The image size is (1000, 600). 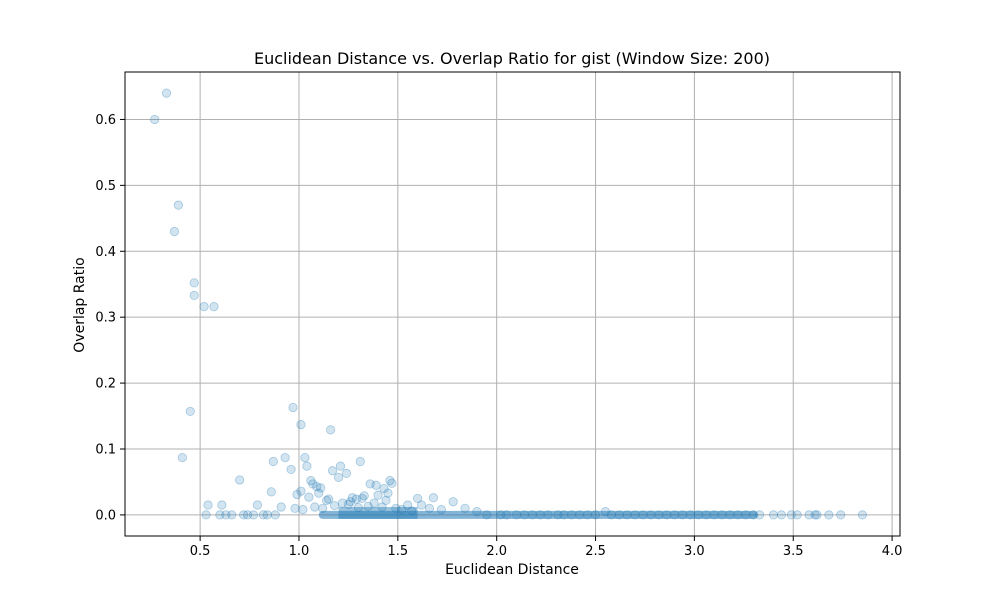 What do you see at coordinates (200, 551) in the screenshot?
I see `x-tick-label: 0.5` at bounding box center [200, 551].